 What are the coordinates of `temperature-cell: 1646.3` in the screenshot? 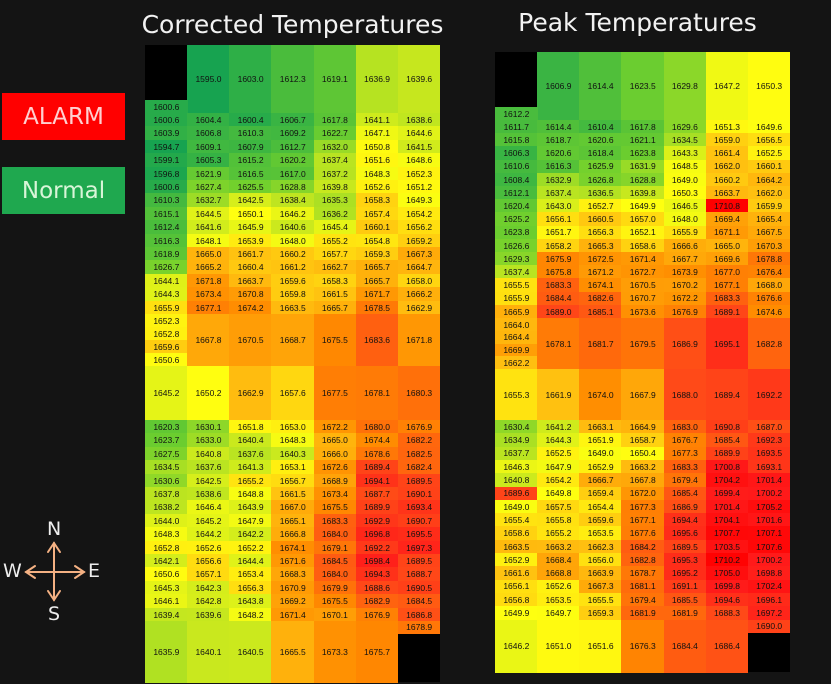 It's located at (516, 466).